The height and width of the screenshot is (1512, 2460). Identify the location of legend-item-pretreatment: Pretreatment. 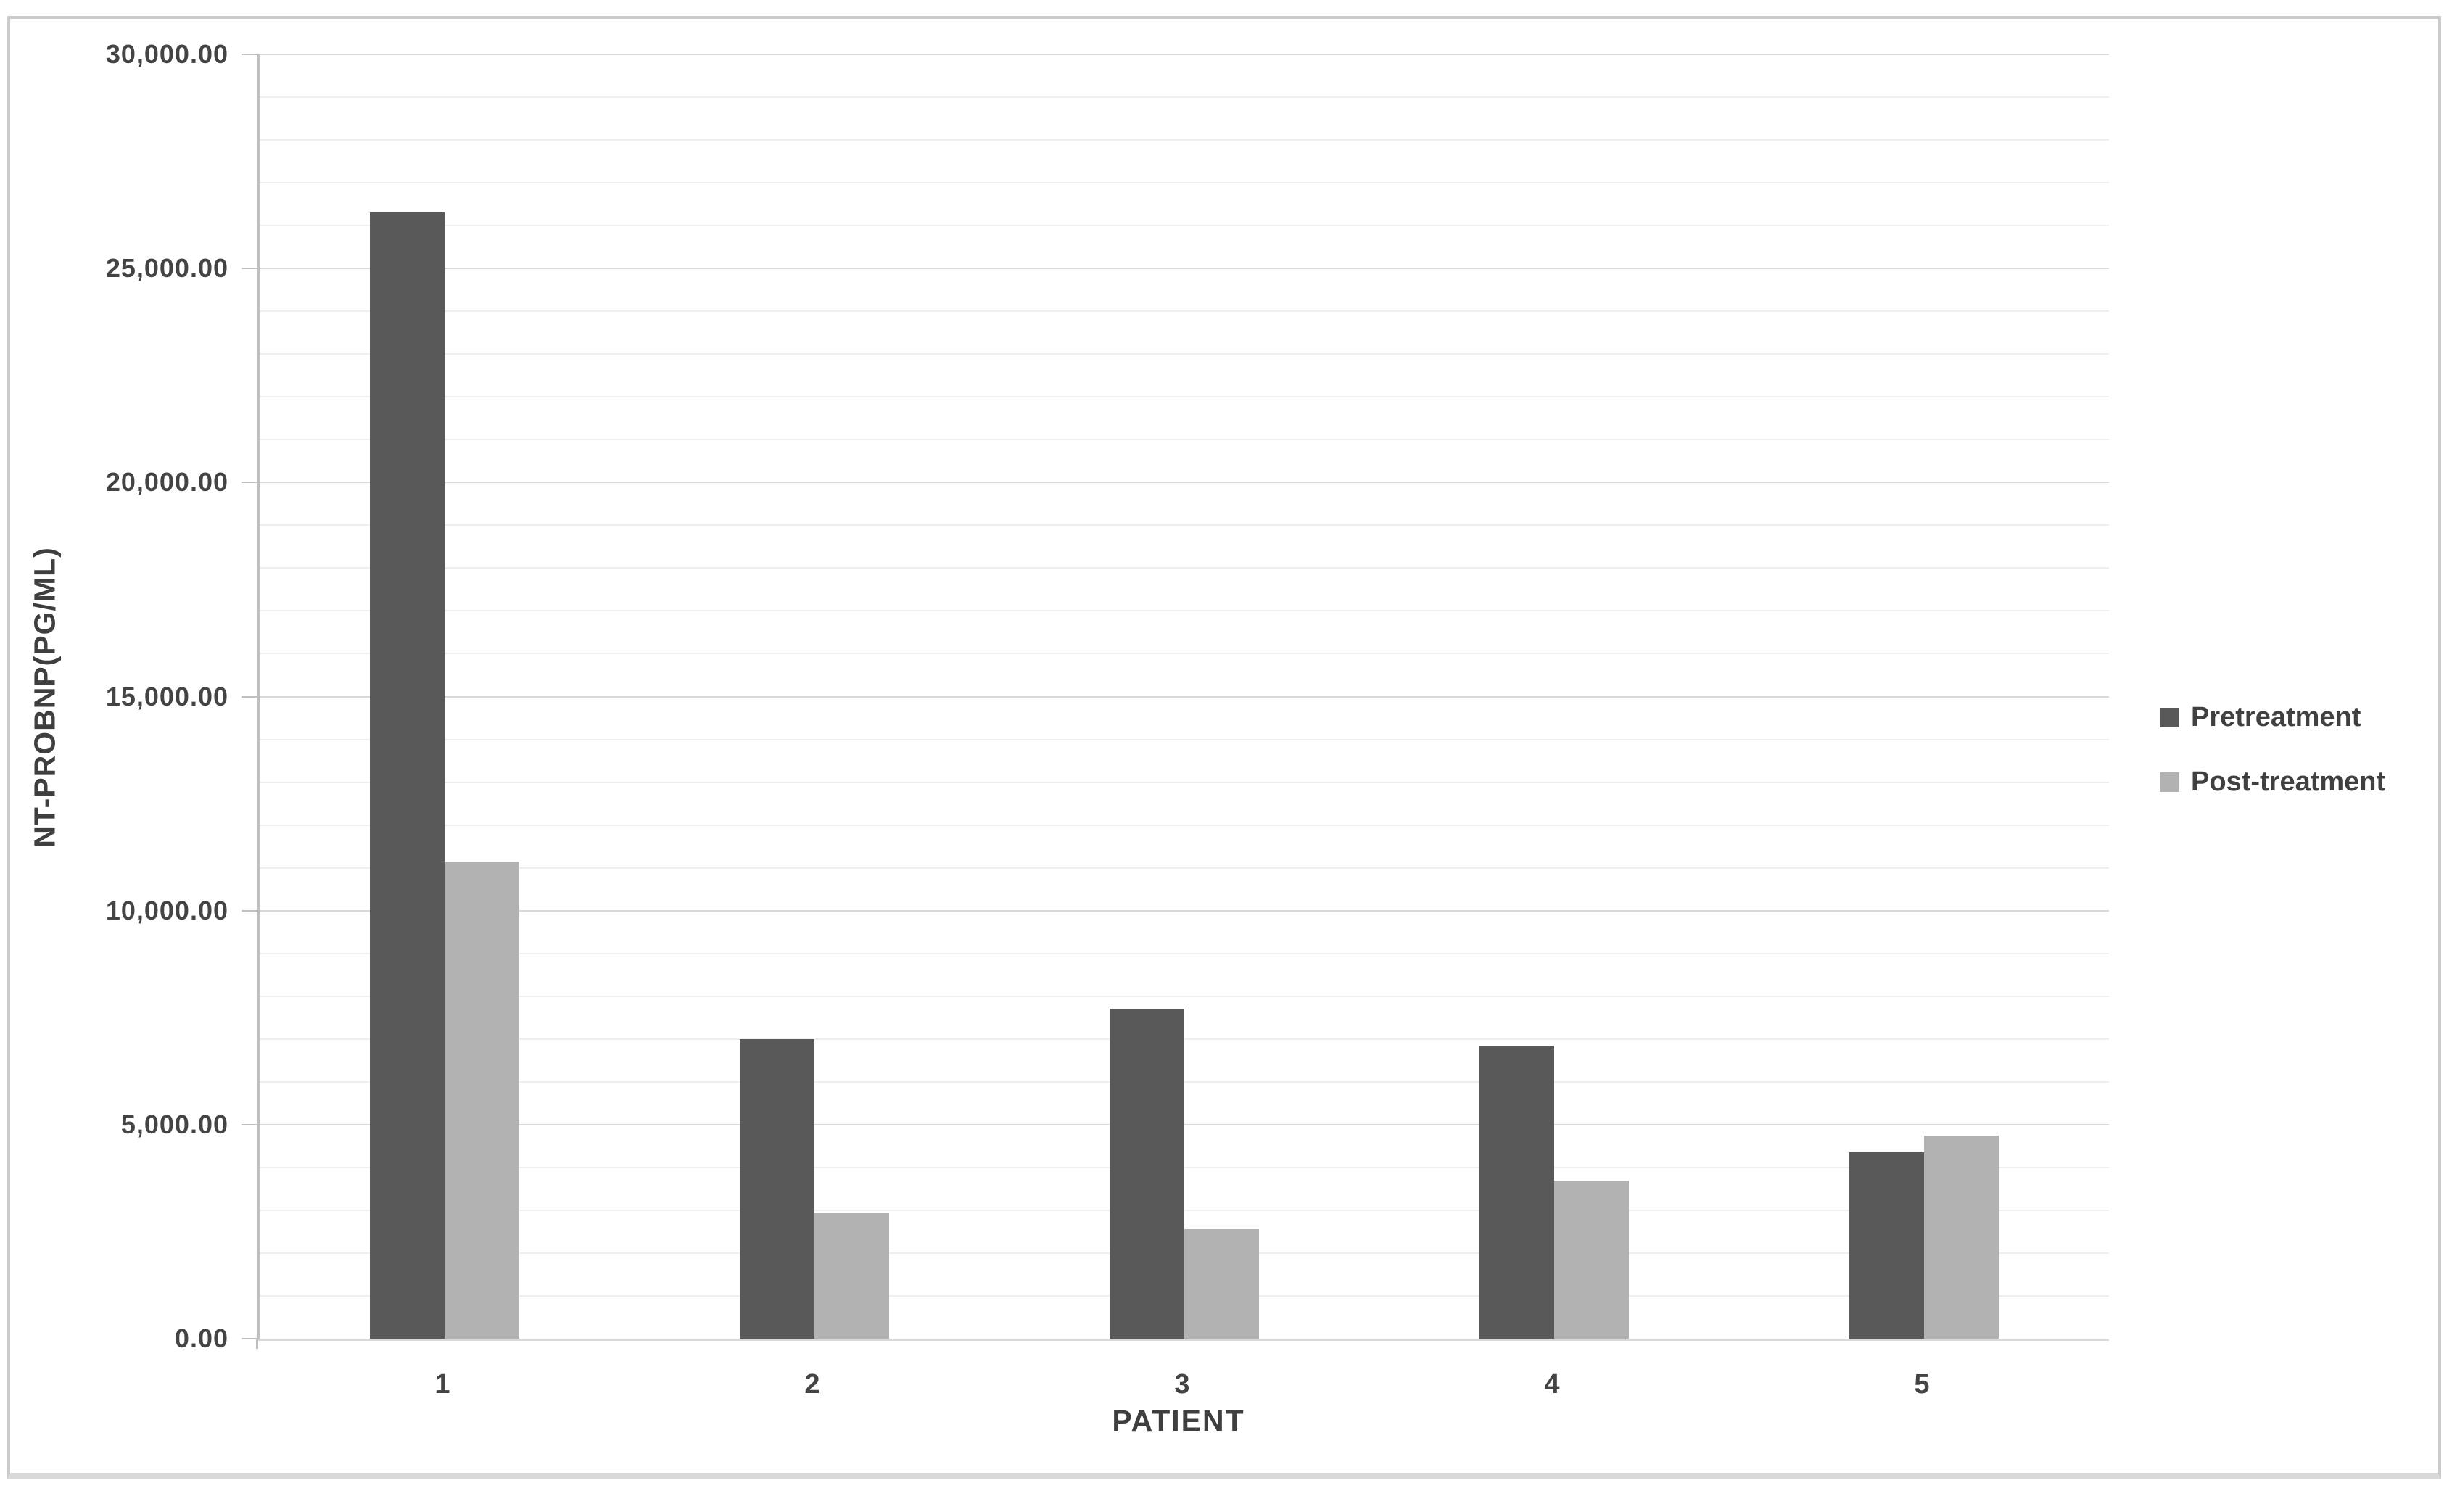
(2272, 717).